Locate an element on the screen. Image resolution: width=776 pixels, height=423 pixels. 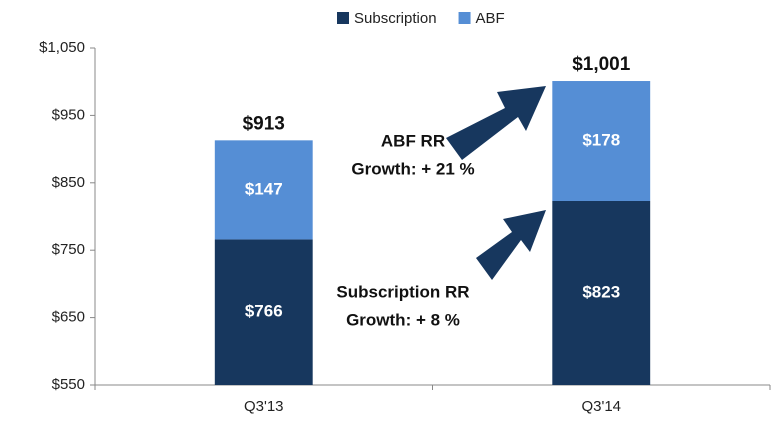
total-label: $913 is located at coordinates (264, 123).